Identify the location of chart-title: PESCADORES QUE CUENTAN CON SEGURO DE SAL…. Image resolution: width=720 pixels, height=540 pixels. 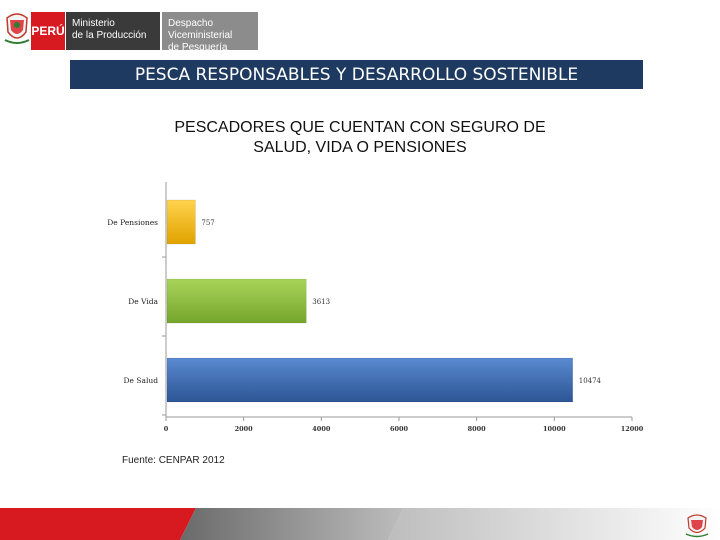
(360, 138).